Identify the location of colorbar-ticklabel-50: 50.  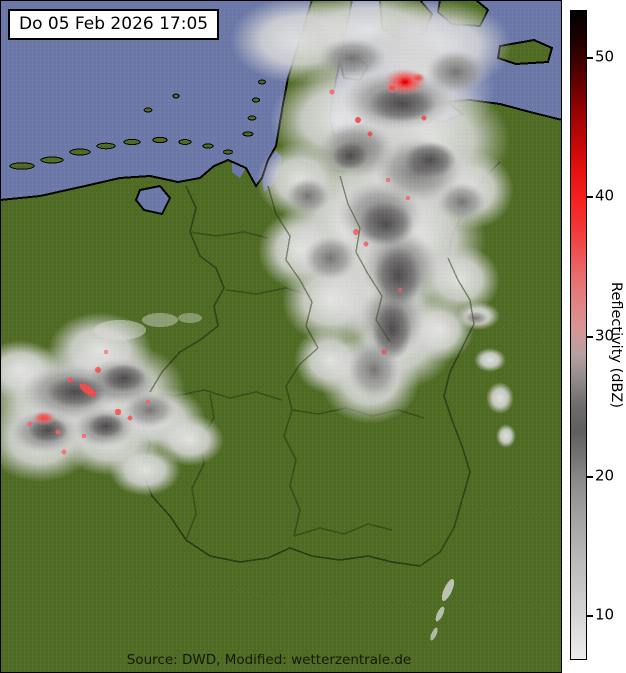
(605, 56).